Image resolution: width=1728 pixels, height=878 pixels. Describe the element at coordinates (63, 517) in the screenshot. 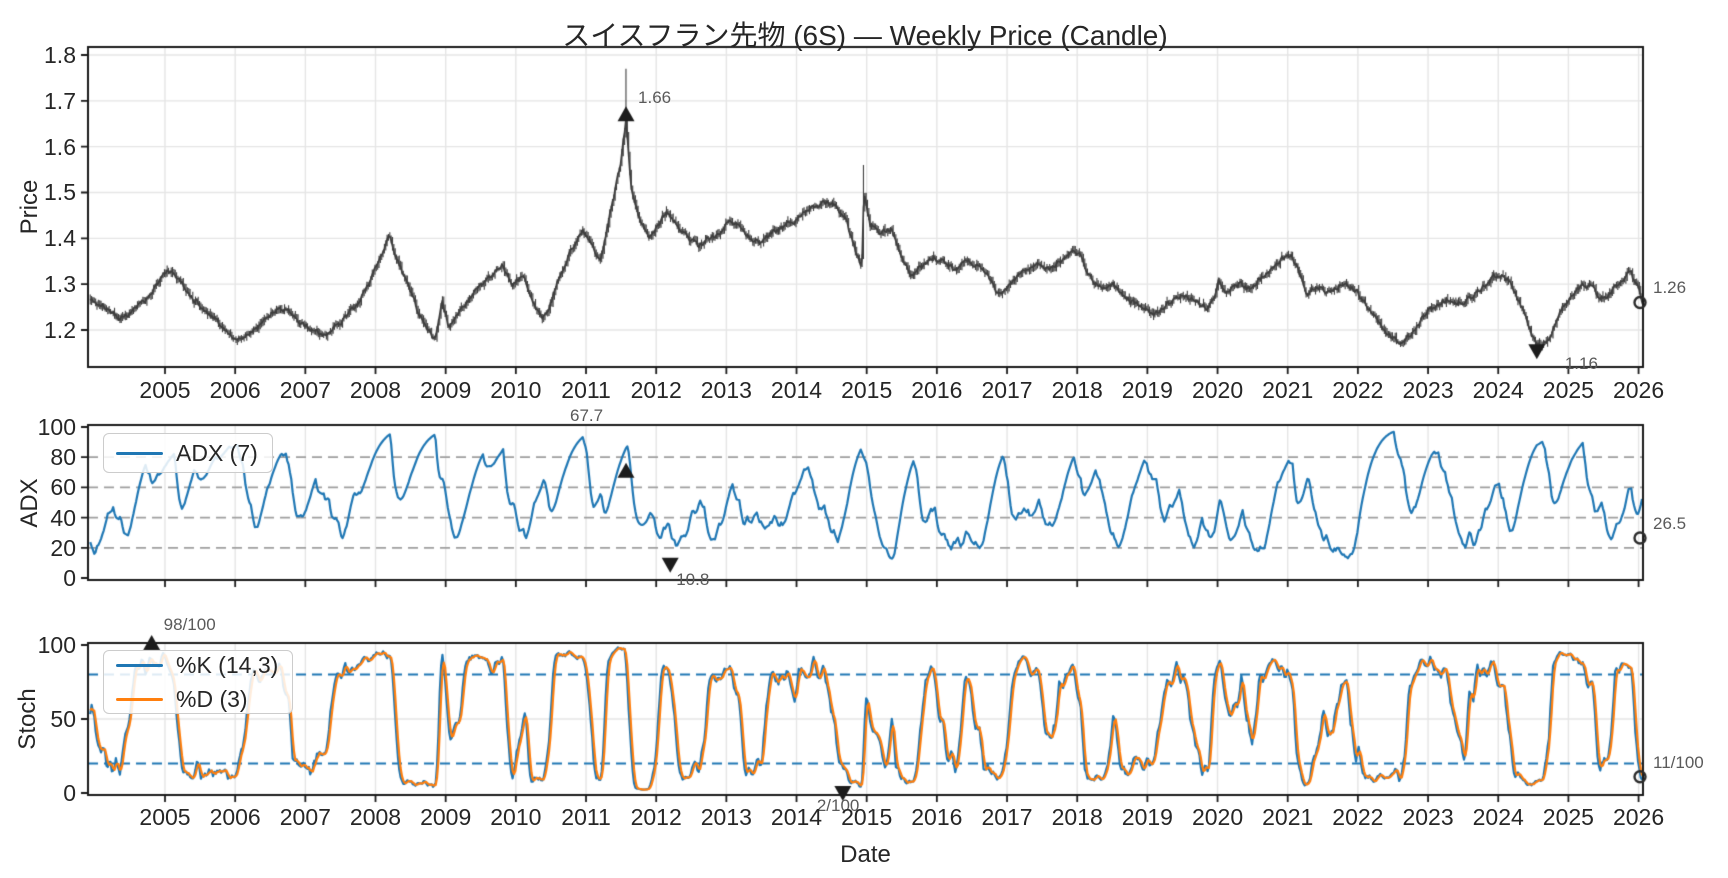

I see `adx-y-tick-label: 40` at that location.